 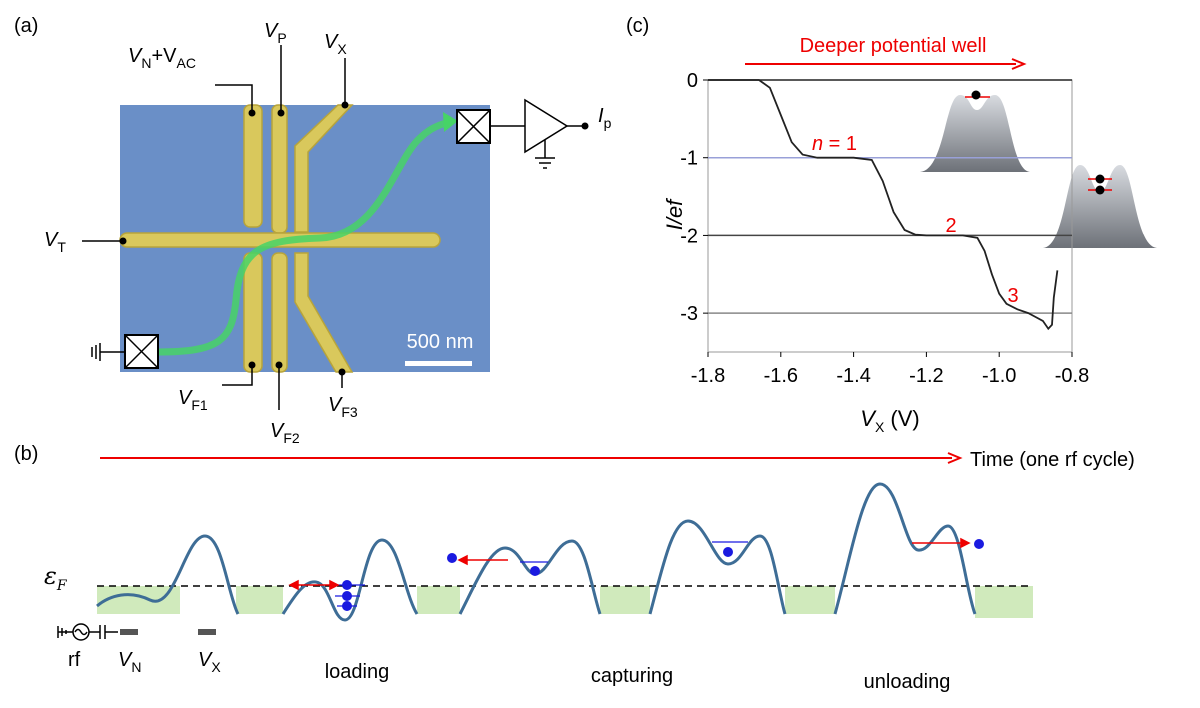 What do you see at coordinates (689, 236) in the screenshot?
I see `y-tick-label: -2` at bounding box center [689, 236].